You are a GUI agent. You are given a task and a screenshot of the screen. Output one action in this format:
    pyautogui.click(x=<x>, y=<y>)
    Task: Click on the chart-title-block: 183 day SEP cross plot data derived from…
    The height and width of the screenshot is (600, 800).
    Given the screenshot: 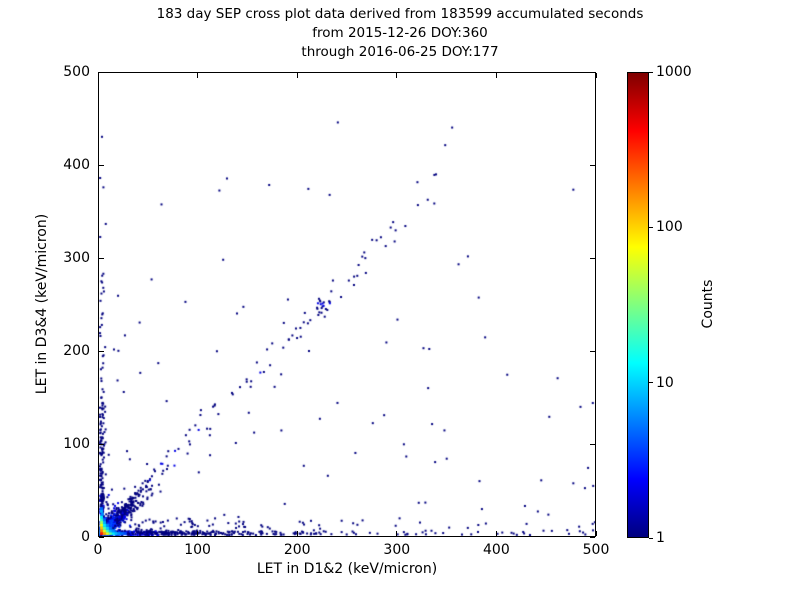 What is the action you would take?
    pyautogui.click(x=400, y=33)
    